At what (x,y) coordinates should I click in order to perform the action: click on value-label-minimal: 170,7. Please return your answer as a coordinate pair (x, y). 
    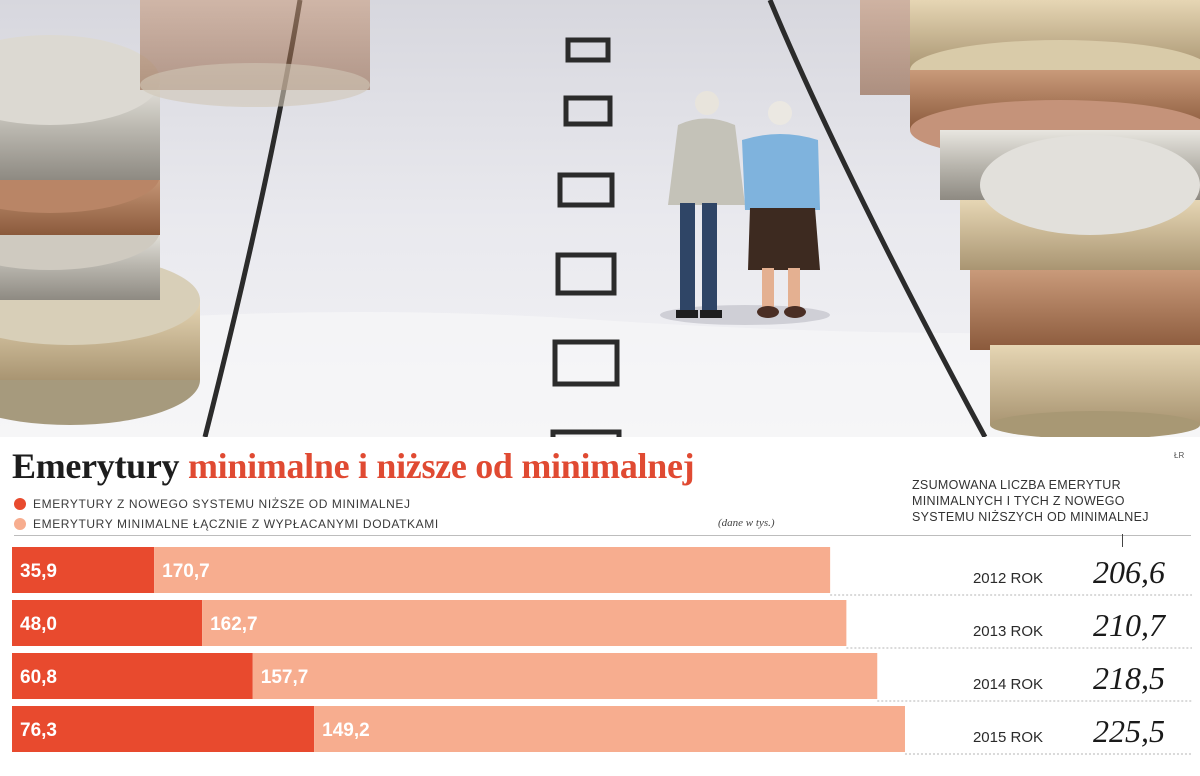
    Looking at the image, I should click on (186, 571).